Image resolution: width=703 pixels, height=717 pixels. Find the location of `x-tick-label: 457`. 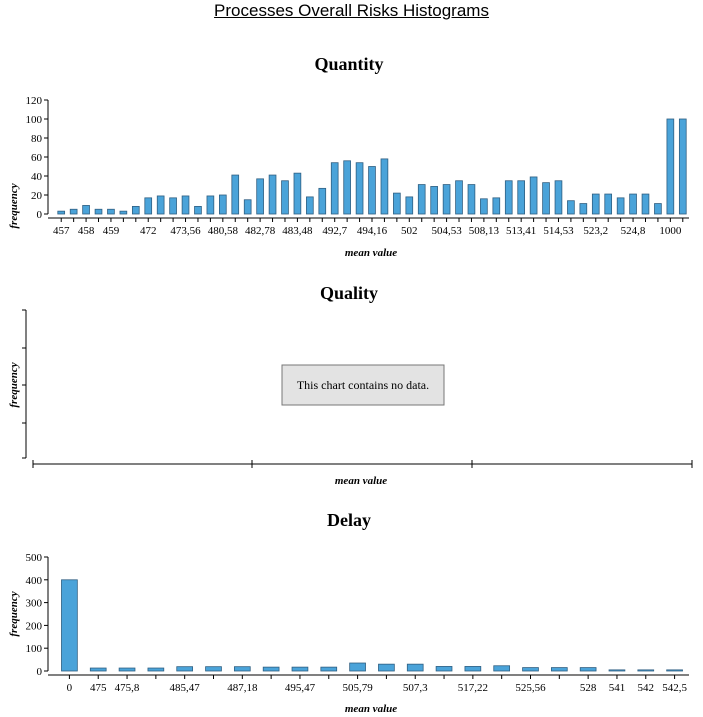

x-tick-label: 457 is located at coordinates (61, 231).